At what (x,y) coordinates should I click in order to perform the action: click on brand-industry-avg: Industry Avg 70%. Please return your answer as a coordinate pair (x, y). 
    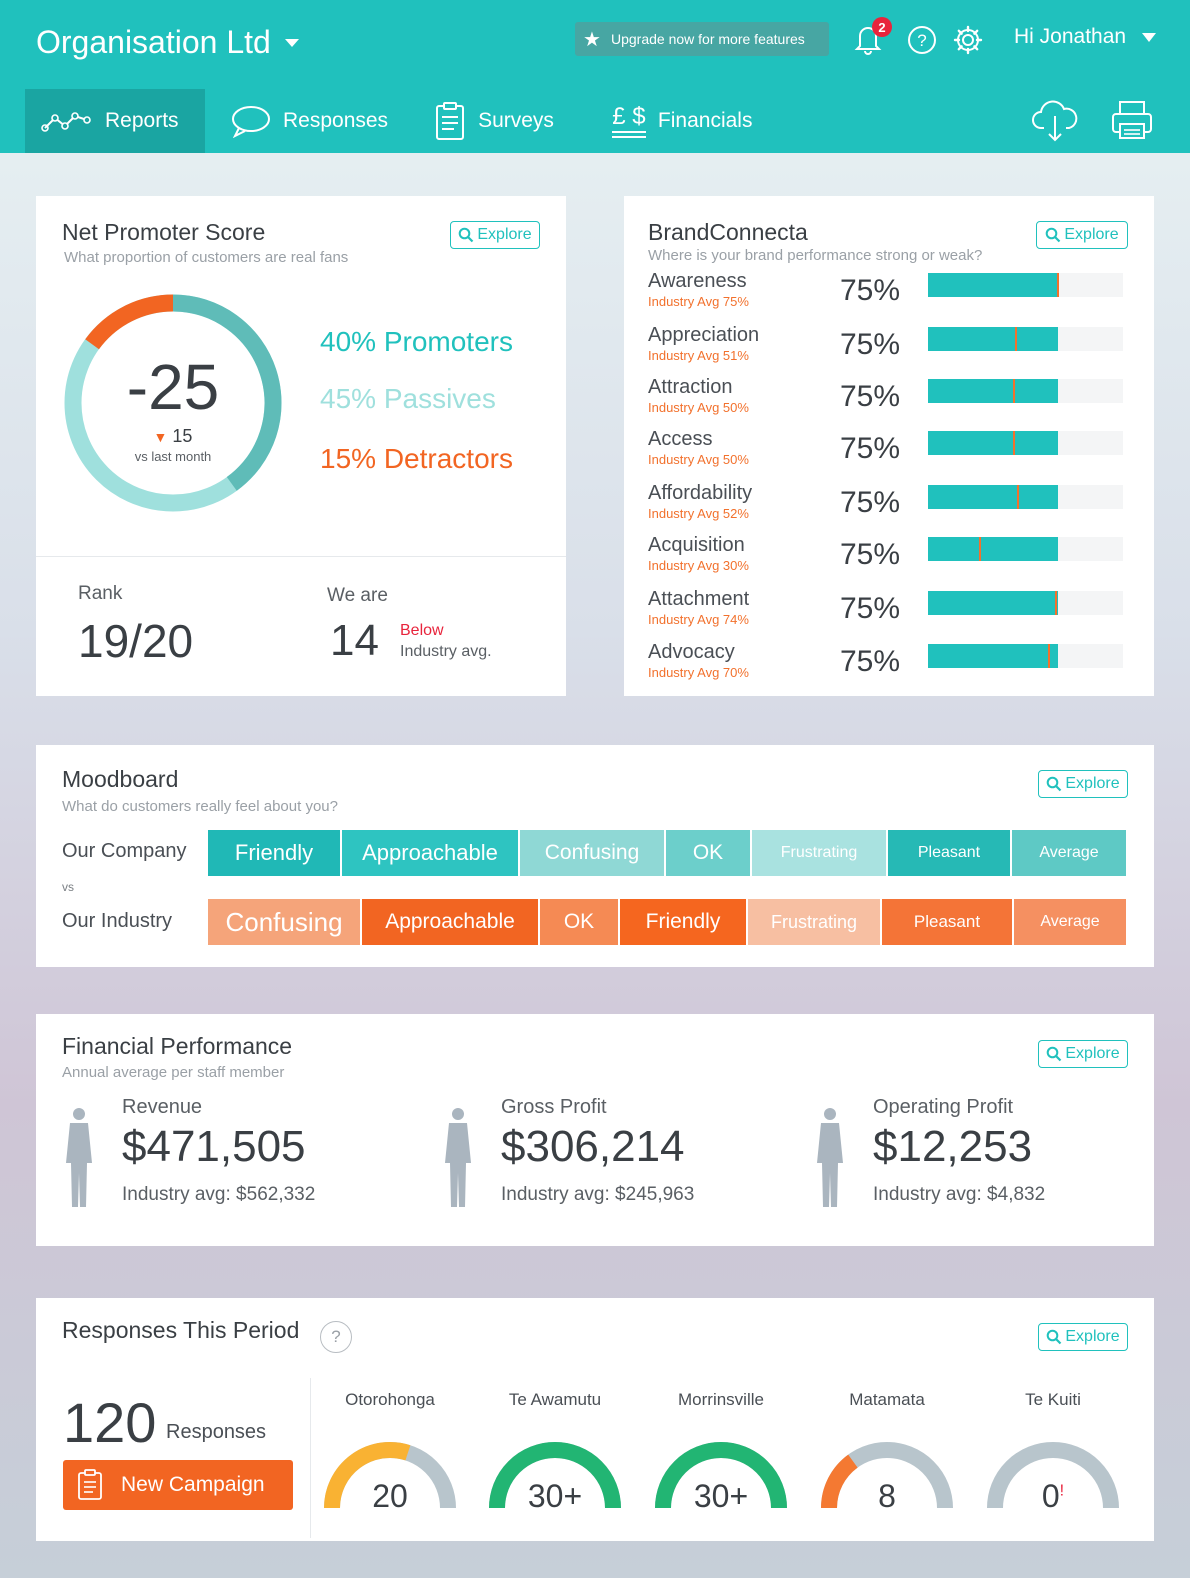
    Looking at the image, I should click on (698, 672).